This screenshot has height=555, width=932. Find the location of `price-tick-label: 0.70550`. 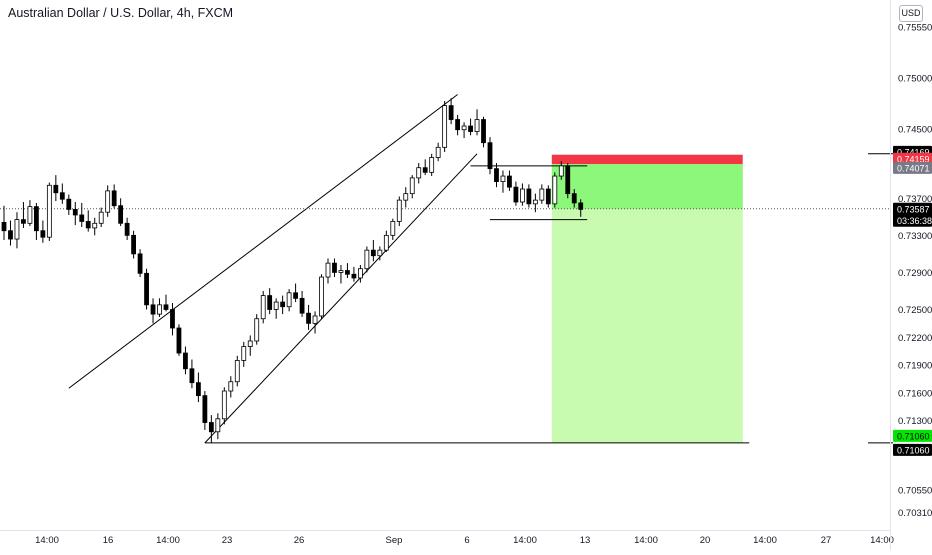

price-tick-label: 0.70550 is located at coordinates (915, 491).